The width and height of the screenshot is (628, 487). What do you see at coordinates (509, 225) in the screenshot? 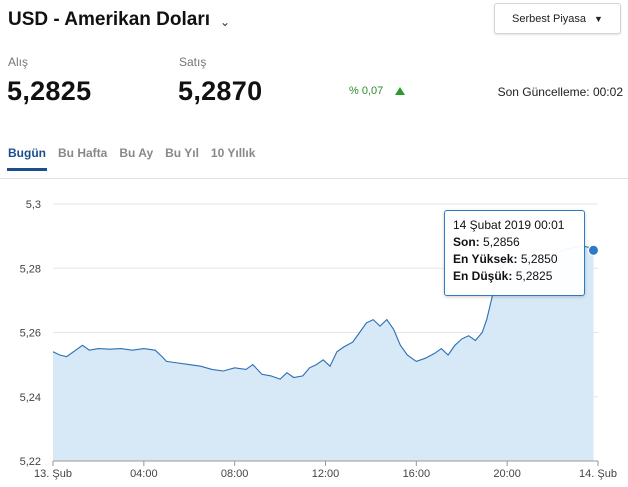
I see `tooltip-date: 14 Şubat 2019 00:01` at bounding box center [509, 225].